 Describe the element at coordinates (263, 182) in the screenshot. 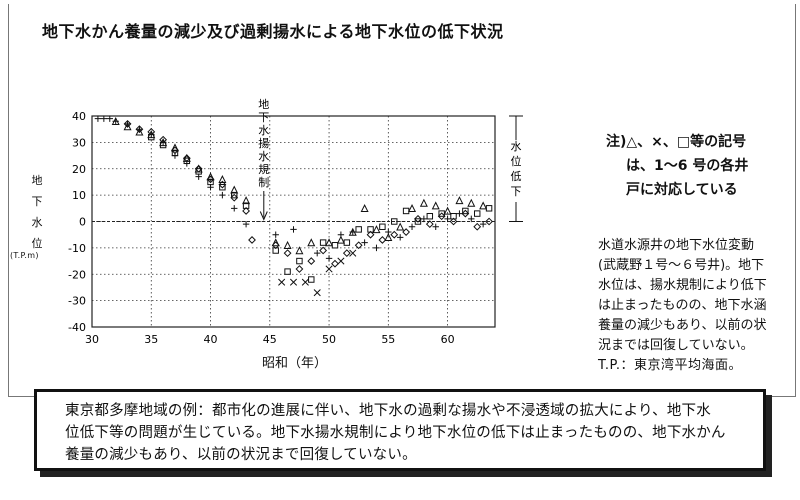

I see `regulation-label-char: 制` at that location.